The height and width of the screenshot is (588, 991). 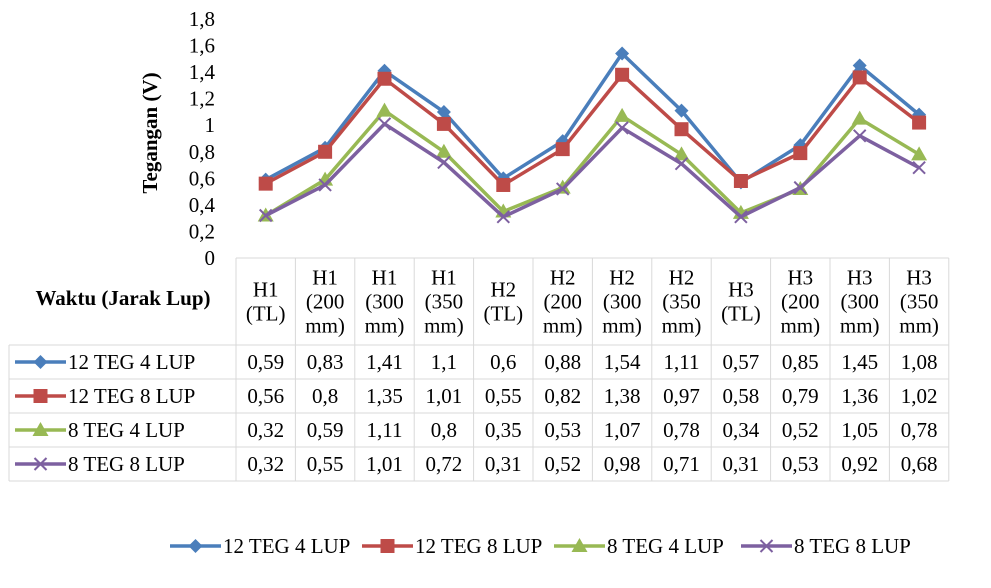 What do you see at coordinates (919, 396) in the screenshot?
I see `data-value: 1,02` at bounding box center [919, 396].